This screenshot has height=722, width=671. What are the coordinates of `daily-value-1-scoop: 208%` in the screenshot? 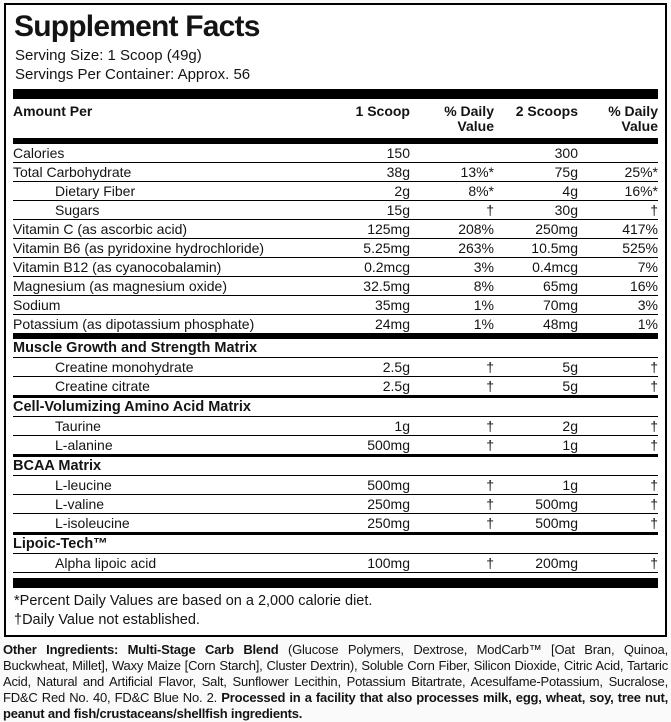 It's located at (476, 229).